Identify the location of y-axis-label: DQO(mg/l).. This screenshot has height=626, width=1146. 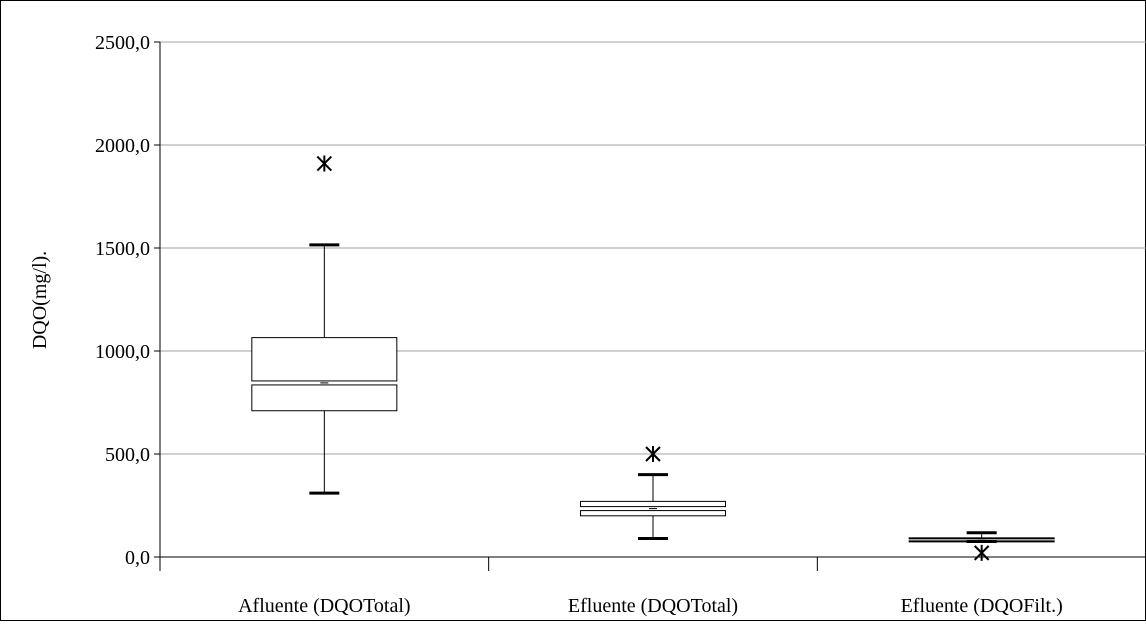
(40, 300).